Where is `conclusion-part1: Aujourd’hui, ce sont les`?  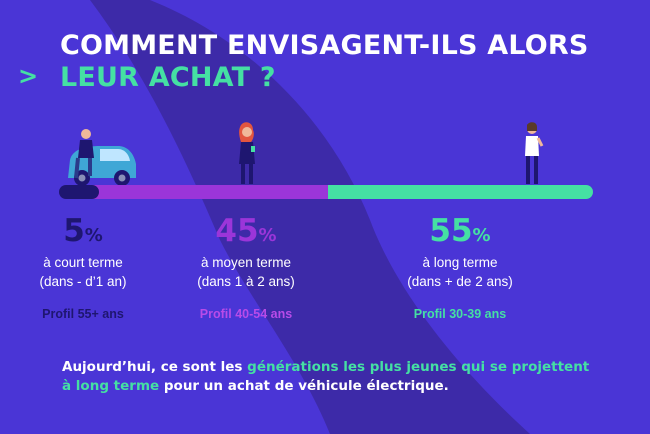
conclusion-part1: Aujourd’hui, ce sont les is located at coordinates (155, 367).